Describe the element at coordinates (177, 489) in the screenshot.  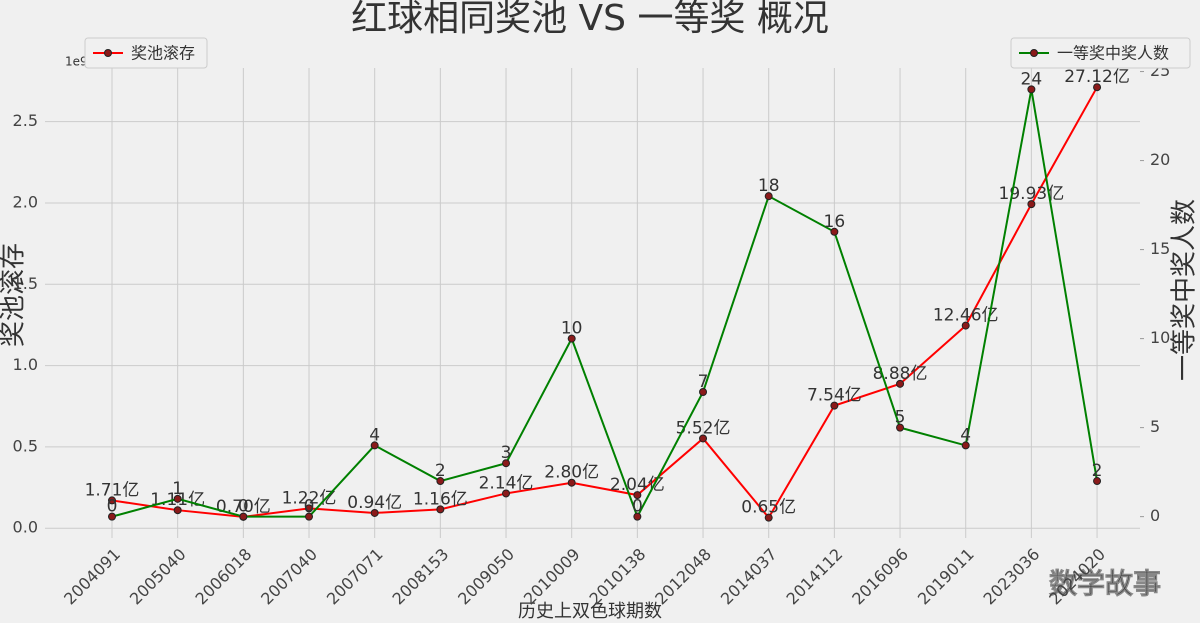
I see `data-label: 1` at that location.